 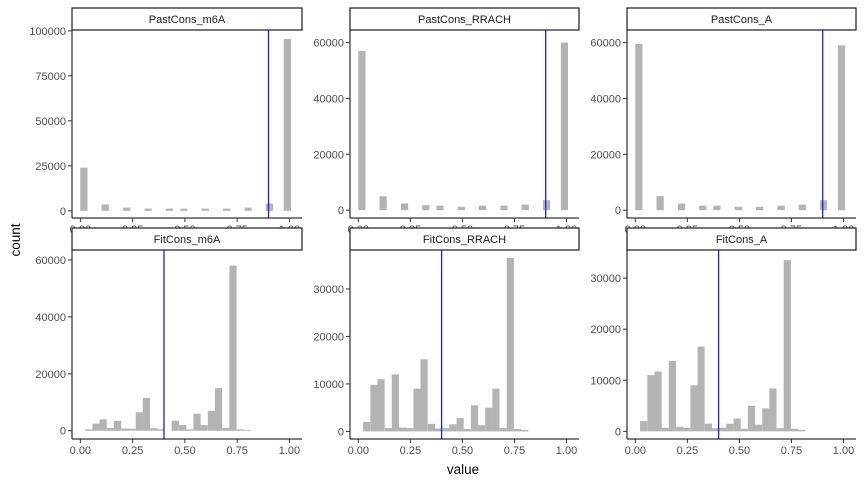 I want to click on facet-strip-title: FitCons_A, so click(x=742, y=240).